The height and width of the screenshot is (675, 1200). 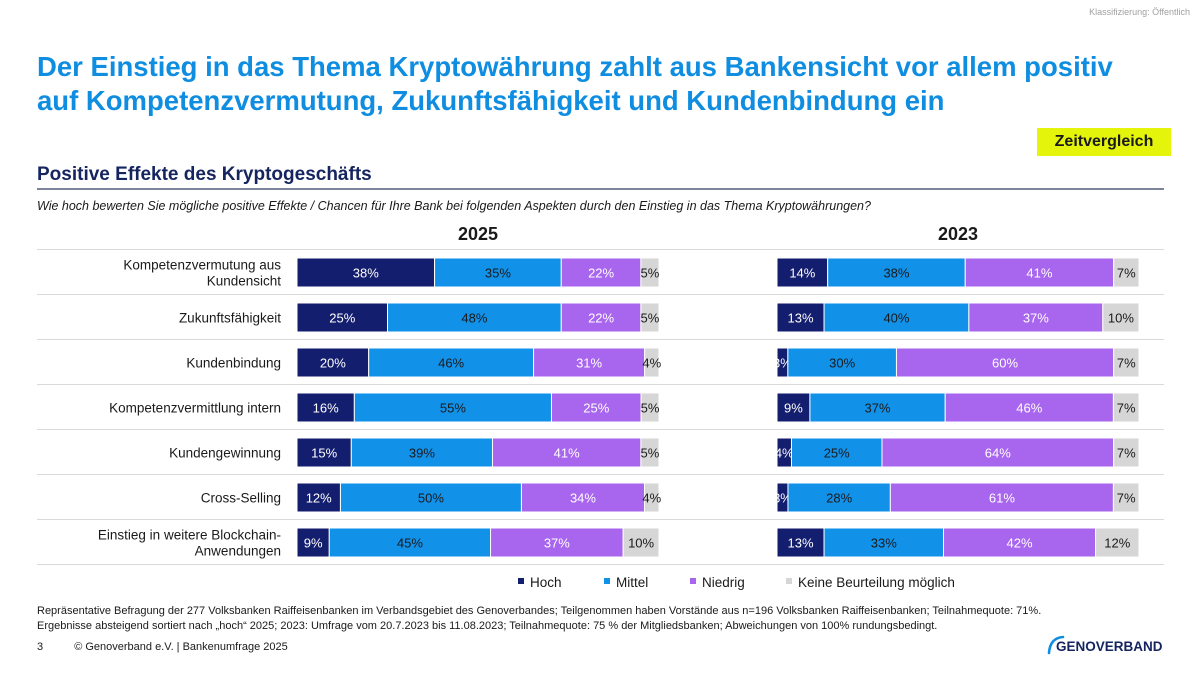 I want to click on data-label: 64%, so click(x=998, y=453).